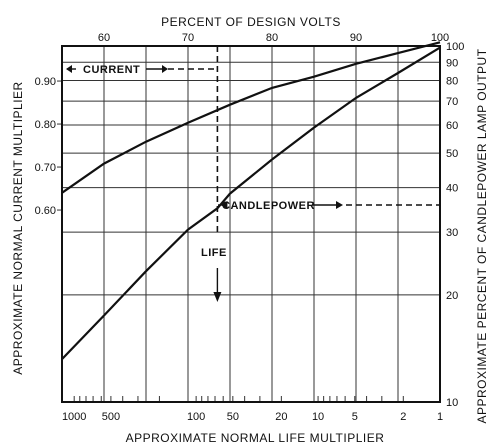 The image size is (492, 447). What do you see at coordinates (196, 417) in the screenshot?
I see `bottom-tick-label: 100` at bounding box center [196, 417].